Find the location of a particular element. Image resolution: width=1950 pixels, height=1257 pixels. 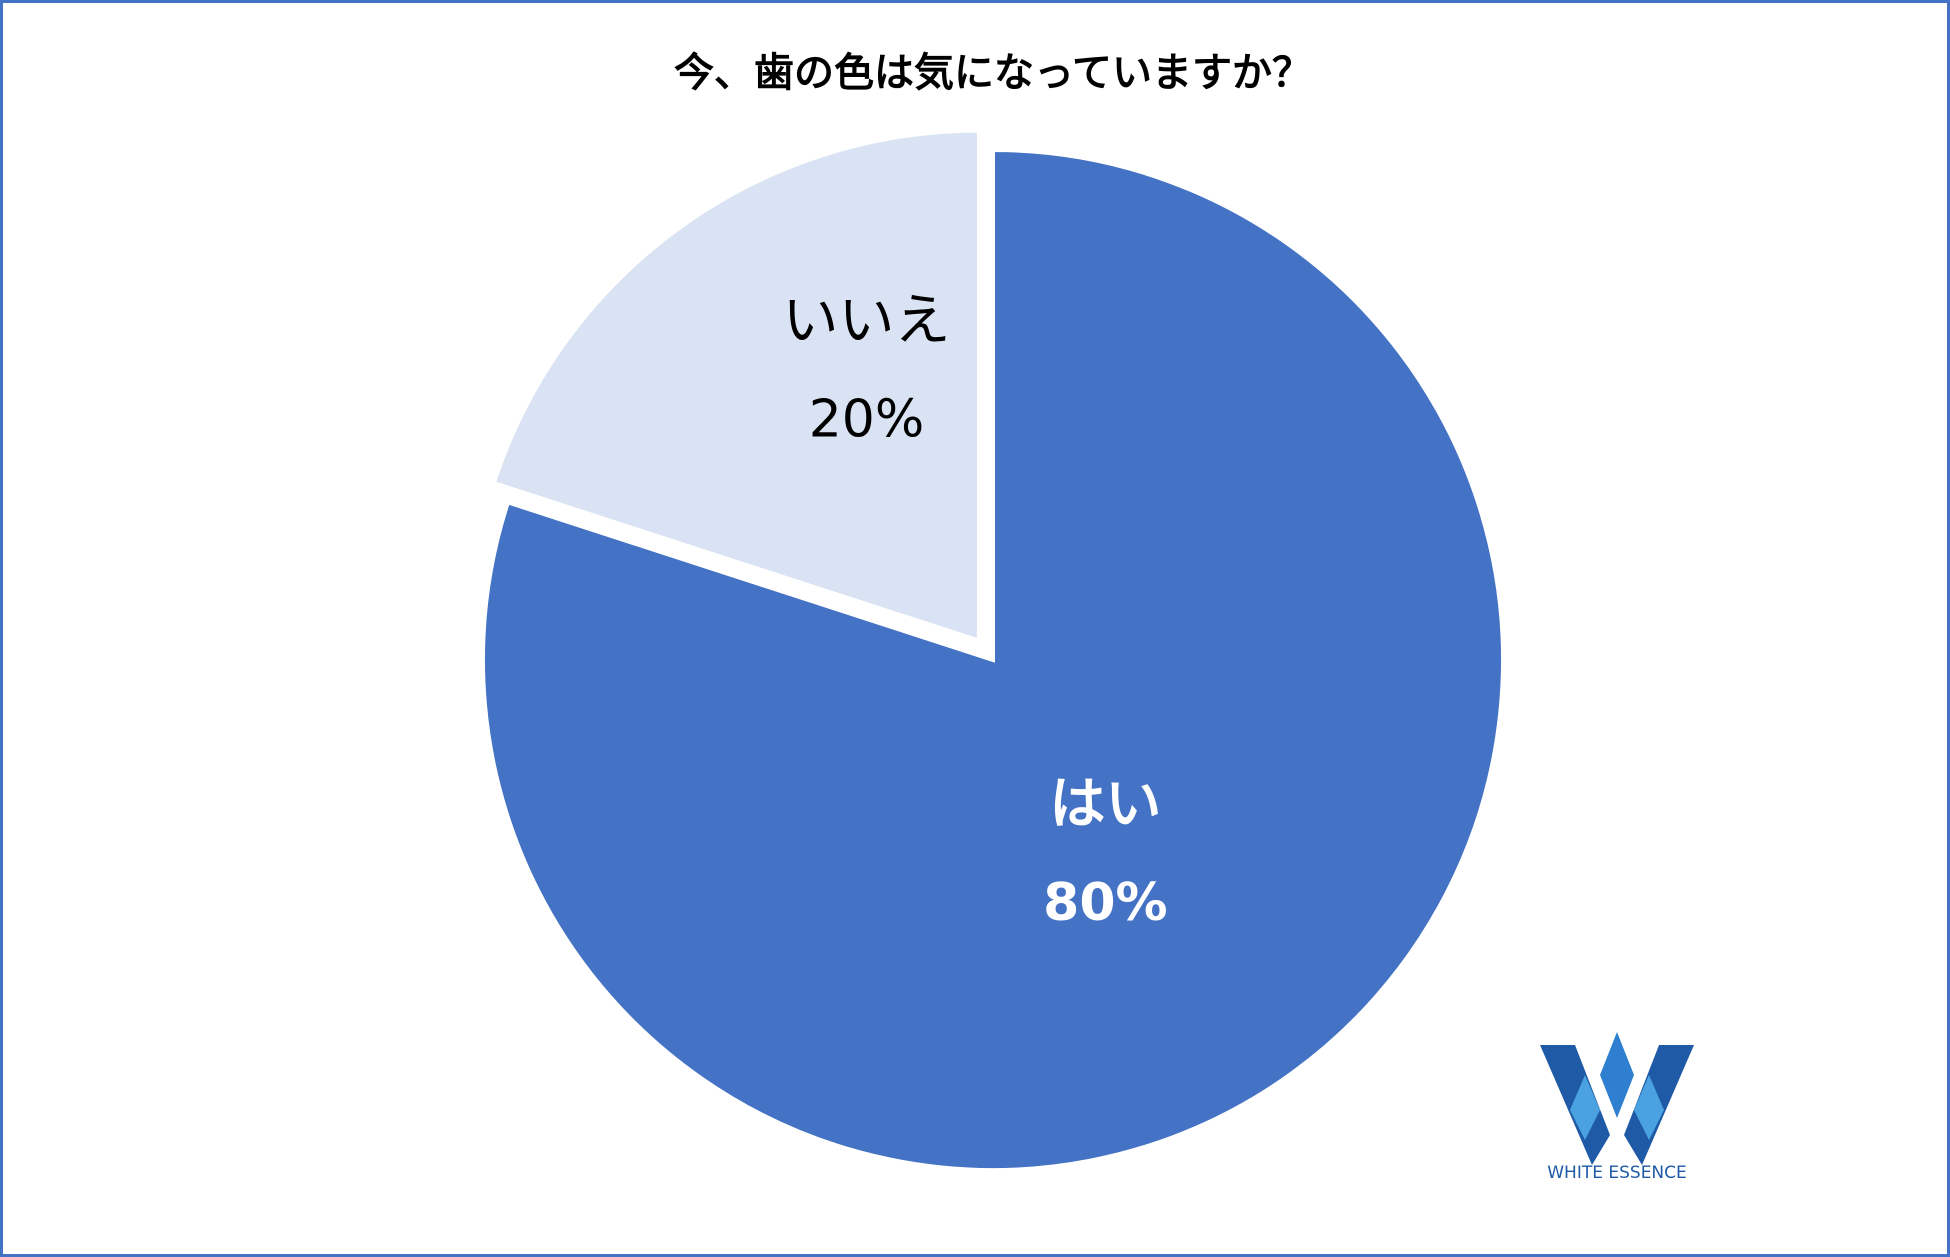

pie-slice is located at coordinates (736, 386).